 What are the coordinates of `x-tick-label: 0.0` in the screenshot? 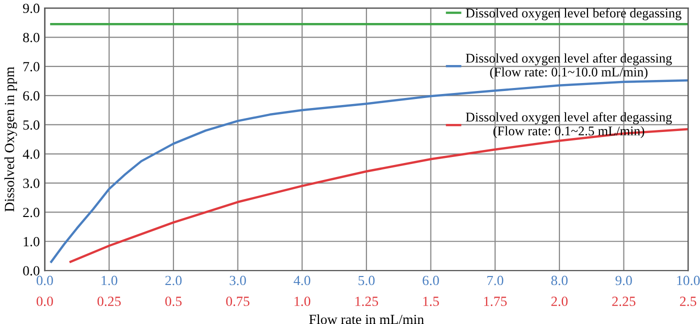 It's located at (44, 281).